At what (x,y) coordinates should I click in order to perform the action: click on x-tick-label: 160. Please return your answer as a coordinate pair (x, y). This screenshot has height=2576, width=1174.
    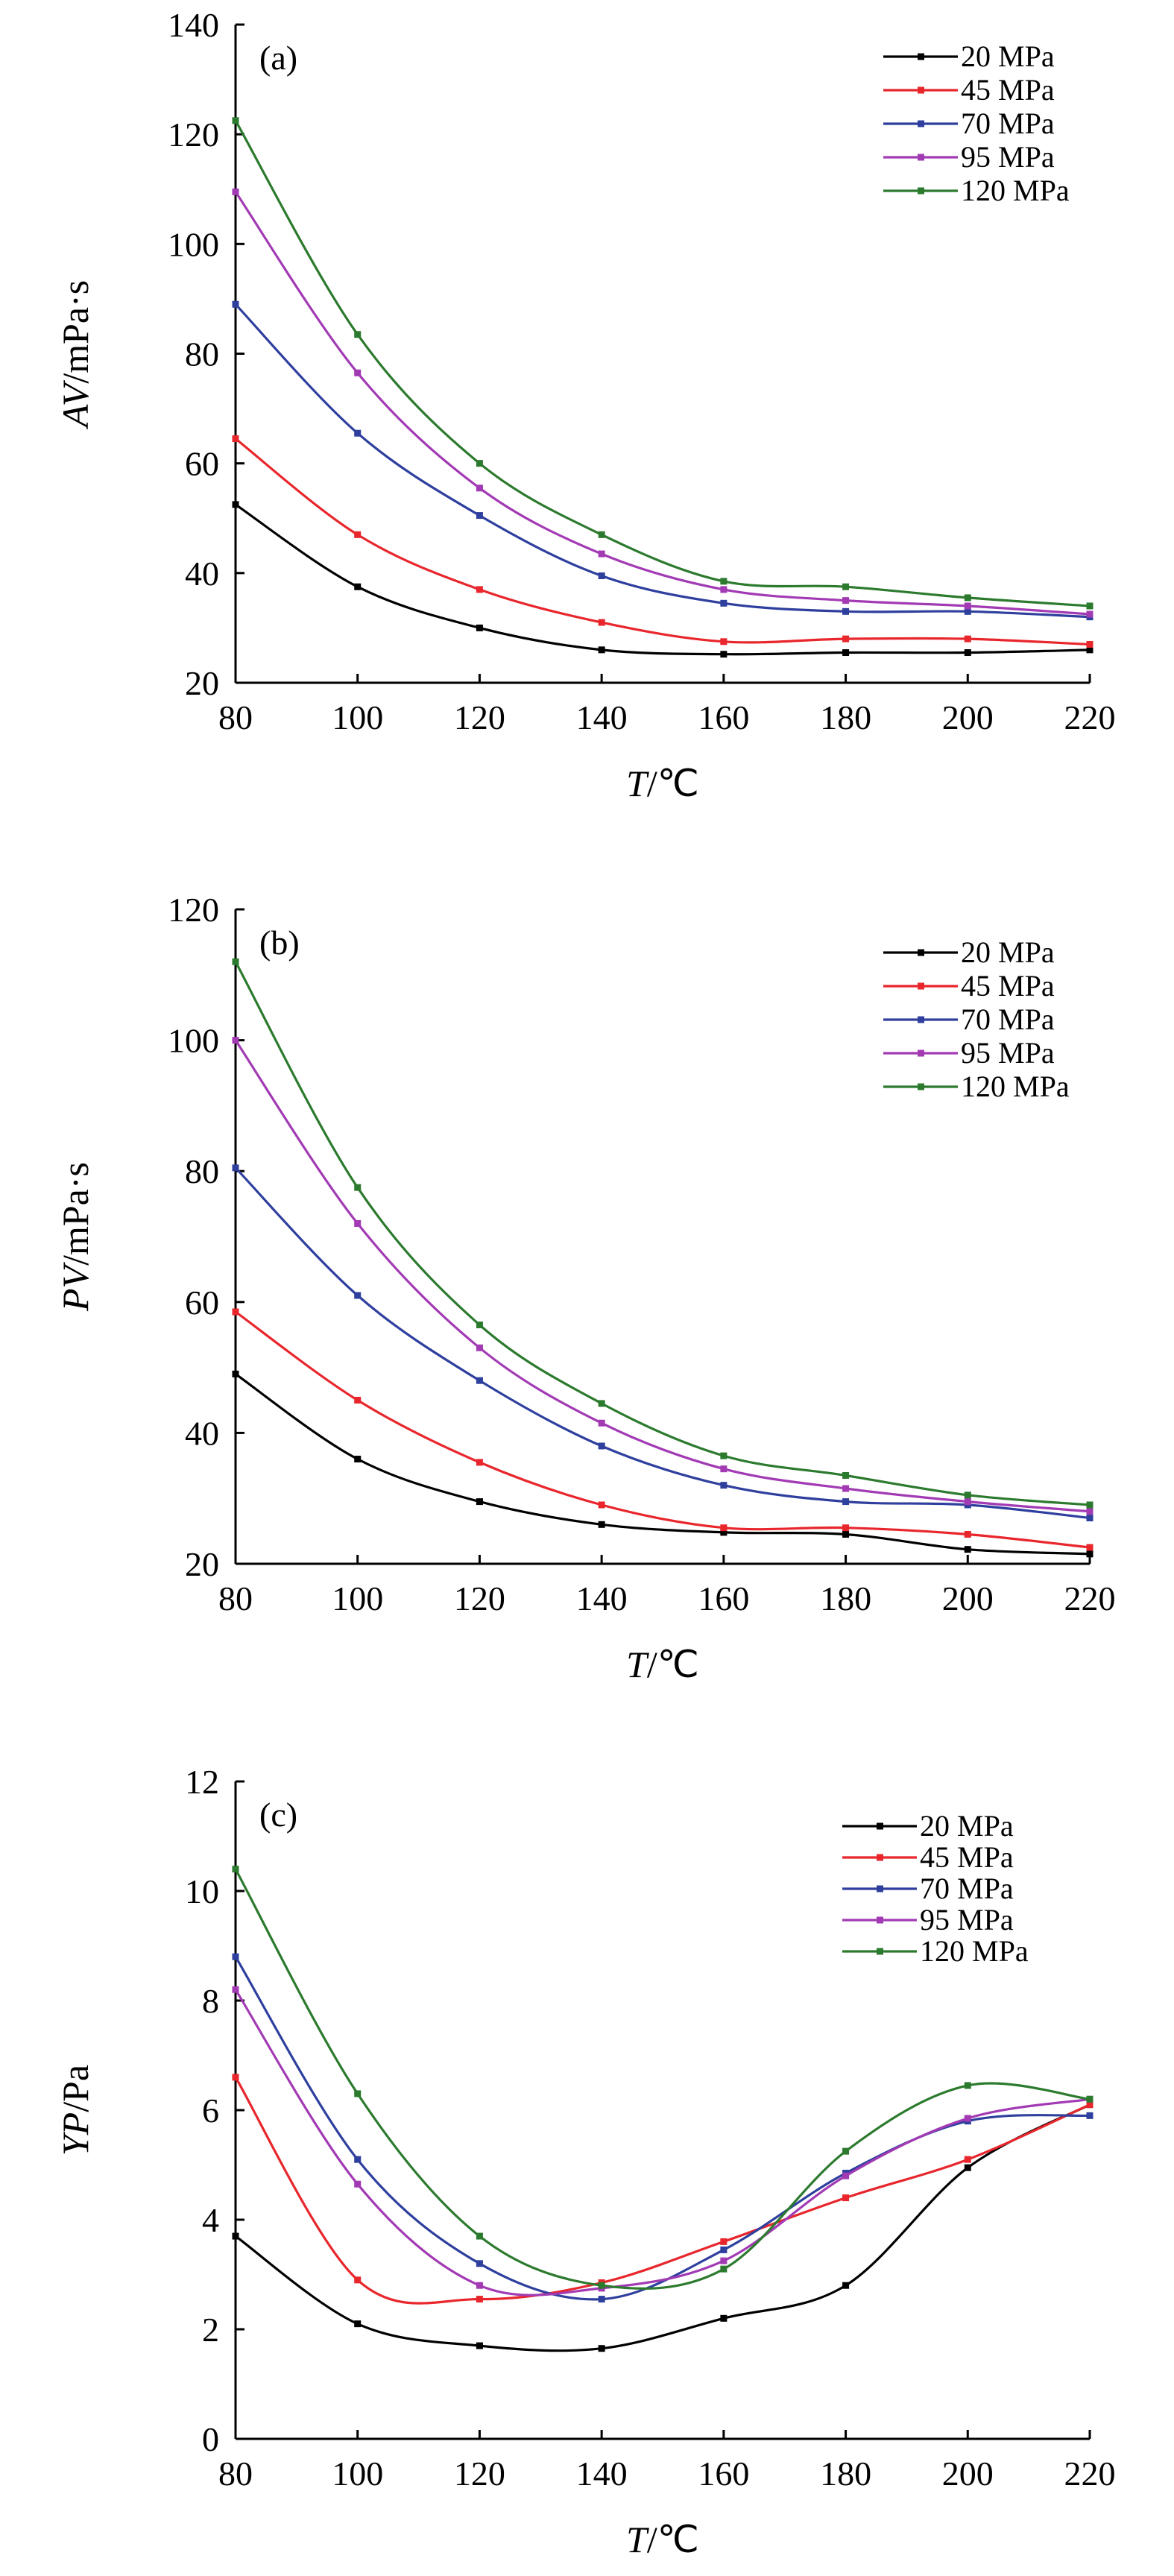
    Looking at the image, I should click on (723, 717).